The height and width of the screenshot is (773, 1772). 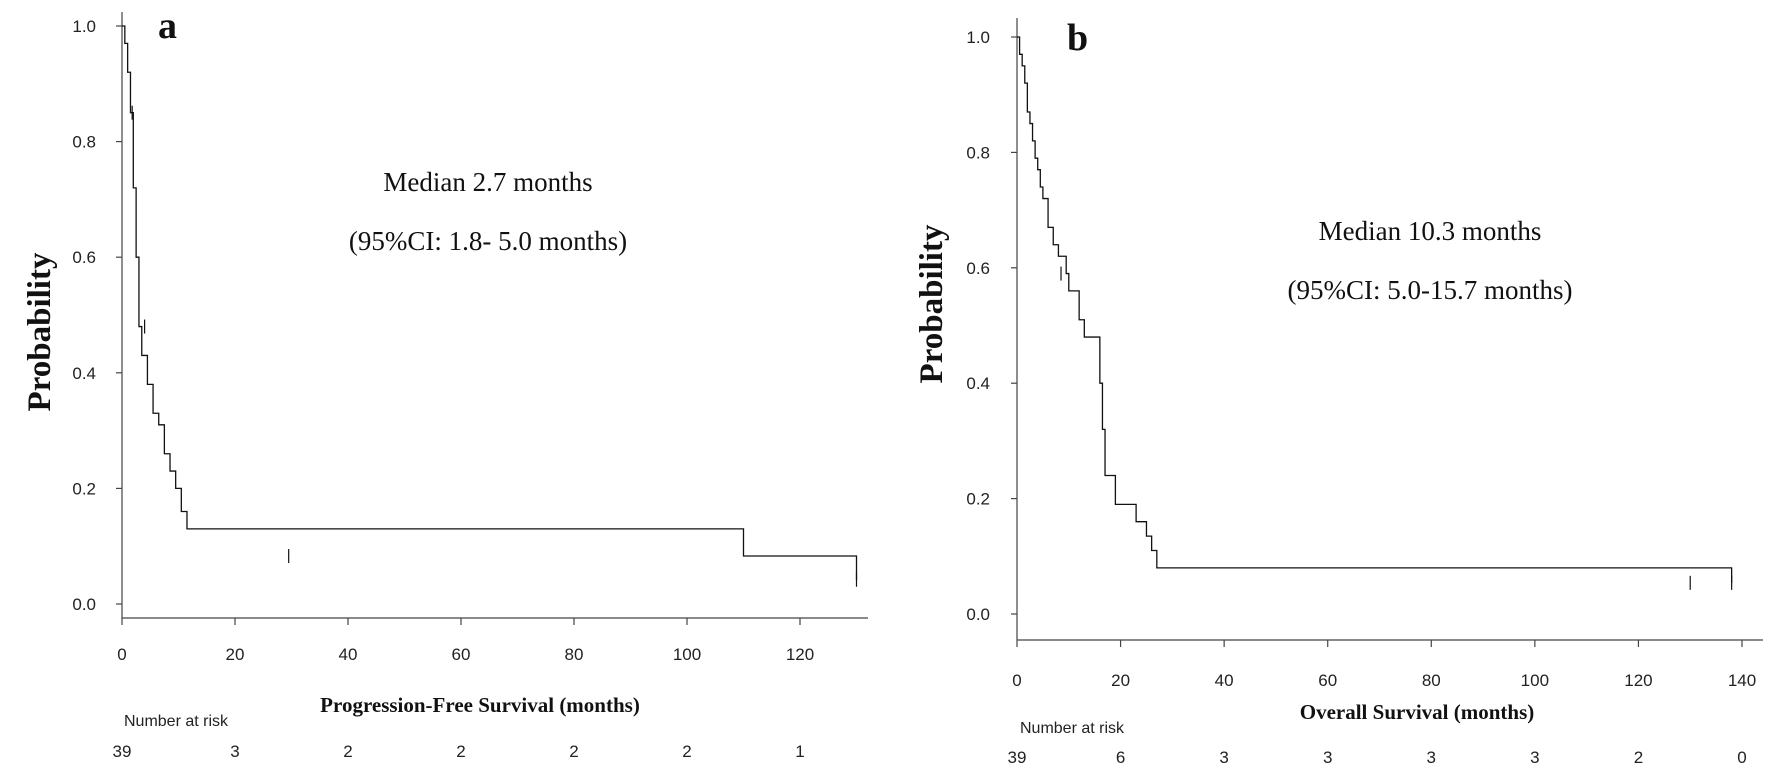 I want to click on panel-a-x-tick-label: 20, so click(x=235, y=654).